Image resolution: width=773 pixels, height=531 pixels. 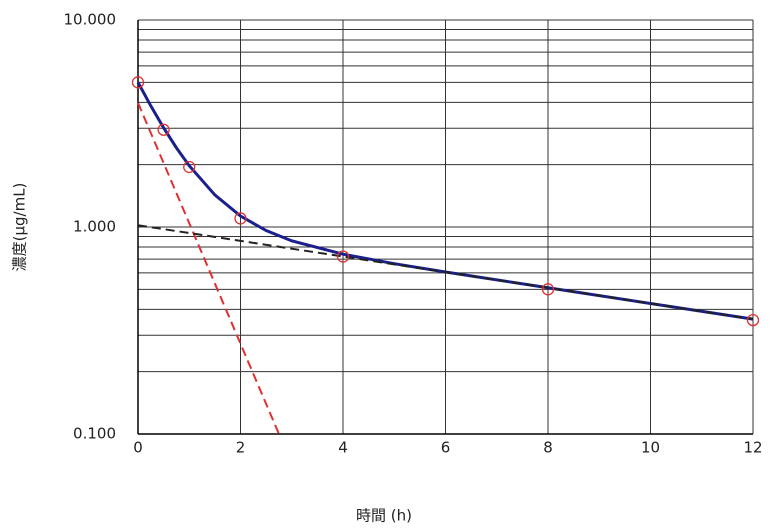 What do you see at coordinates (241, 448) in the screenshot?
I see `x-tick-label: 2` at bounding box center [241, 448].